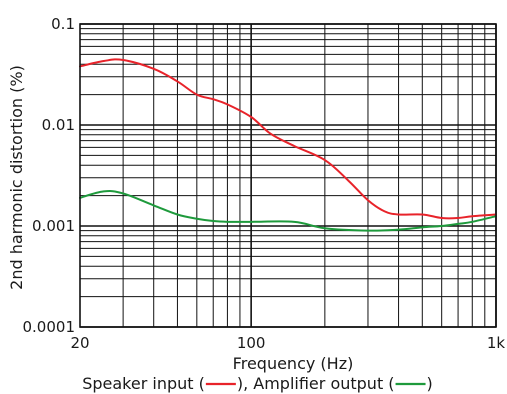 This screenshot has width=507, height=394. I want to click on legend-text-1: Speaker input (, so click(143, 383).